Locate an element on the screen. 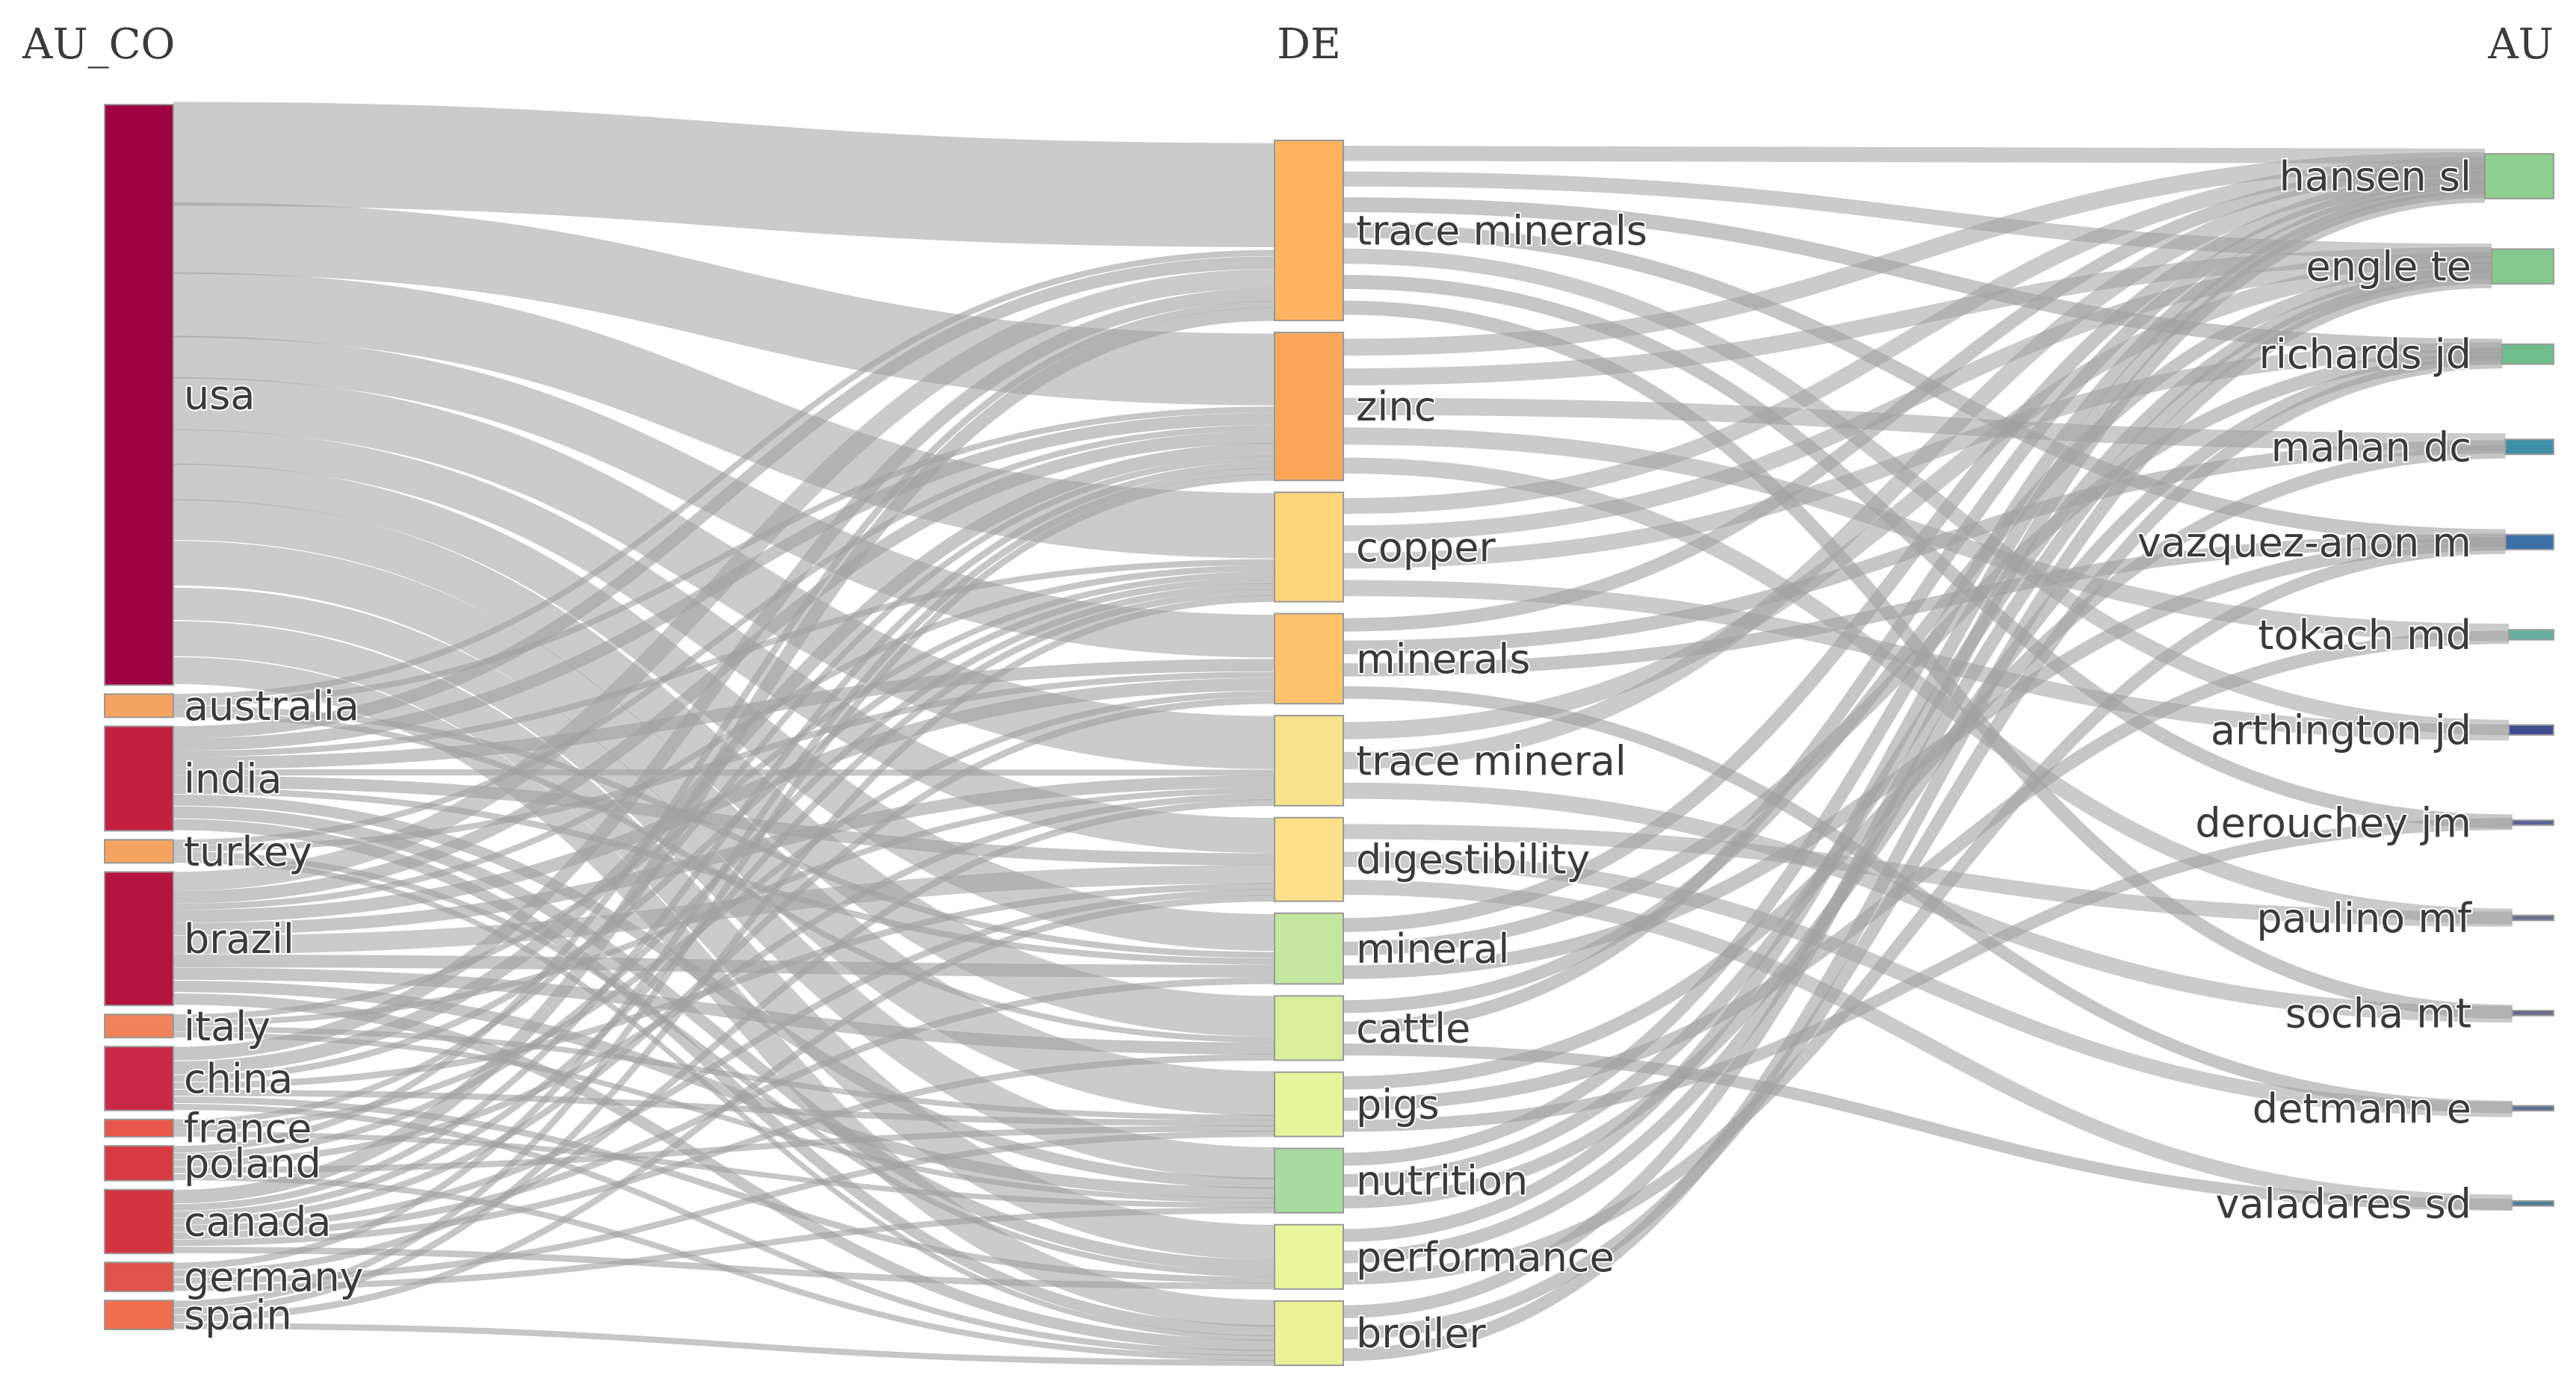  link-brazil-to-trace-mineral is located at coordinates (724, 855).